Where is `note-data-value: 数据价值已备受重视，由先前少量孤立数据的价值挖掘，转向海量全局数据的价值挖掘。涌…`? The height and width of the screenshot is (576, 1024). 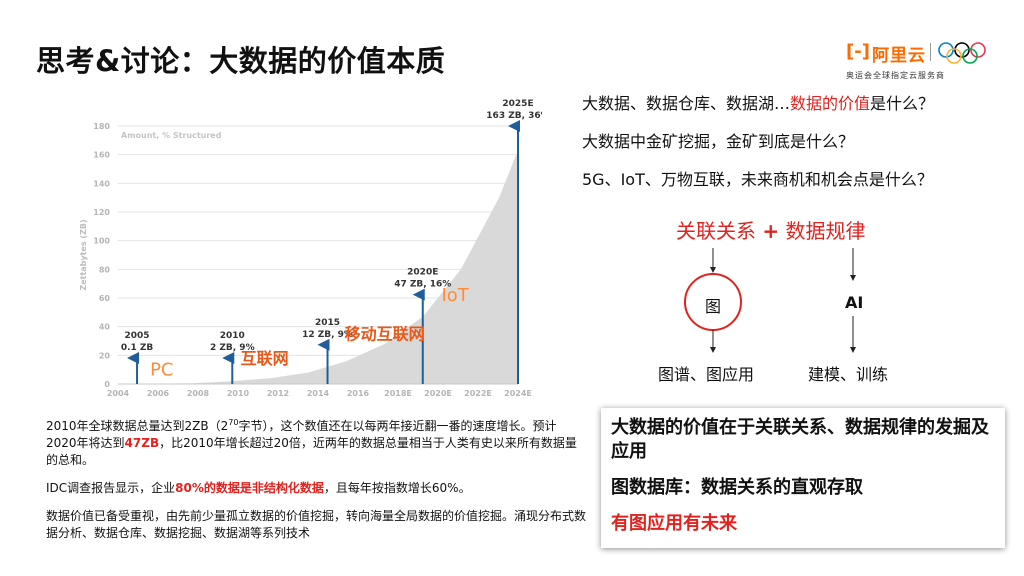 note-data-value: 数据价值已备受重视，由先前少量孤立数据的价值挖掘，转向海量全局数据的价值挖掘。涌… is located at coordinates (316, 524).